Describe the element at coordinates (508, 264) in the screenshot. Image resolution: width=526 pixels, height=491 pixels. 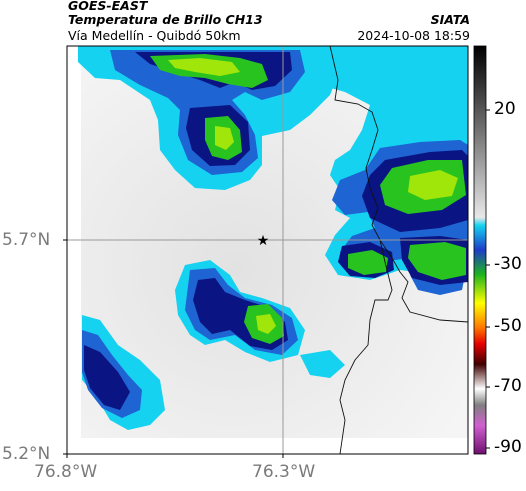
I see `colorbar-tick-label: -30` at that location.